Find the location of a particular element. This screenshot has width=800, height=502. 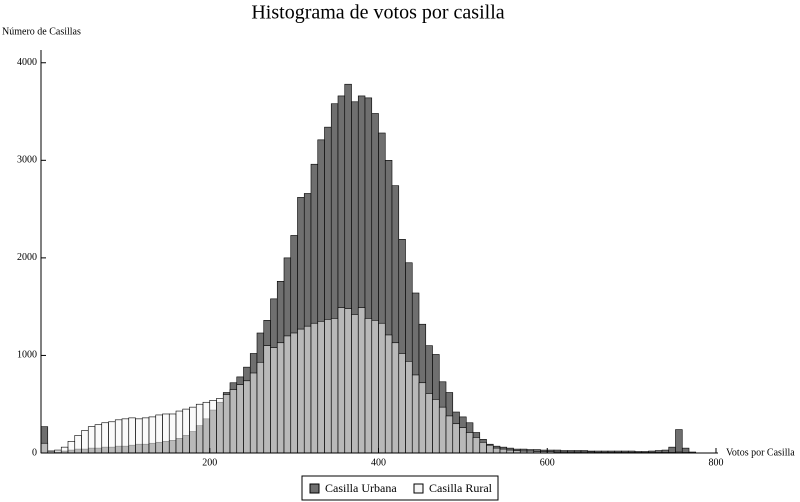

x-tick-label: 200 is located at coordinates (209, 462).